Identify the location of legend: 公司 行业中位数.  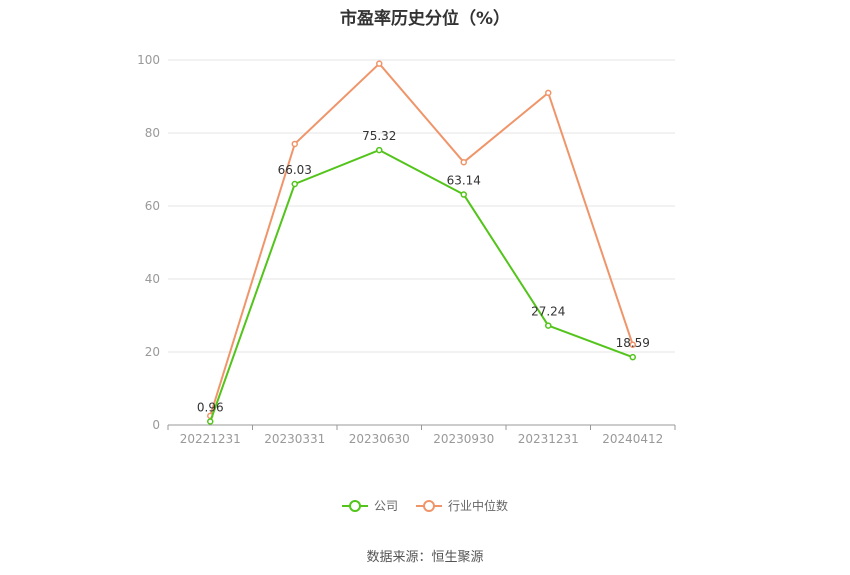
(425, 505).